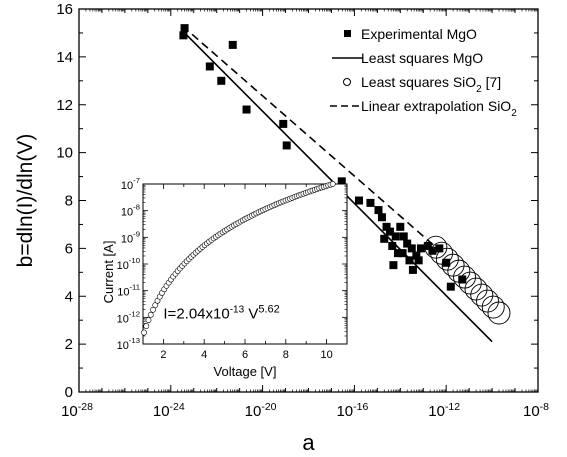 The image size is (567, 457). What do you see at coordinates (436, 106) in the screenshot?
I see `legend-label-main: Linear extrapolation SiO` at bounding box center [436, 106].